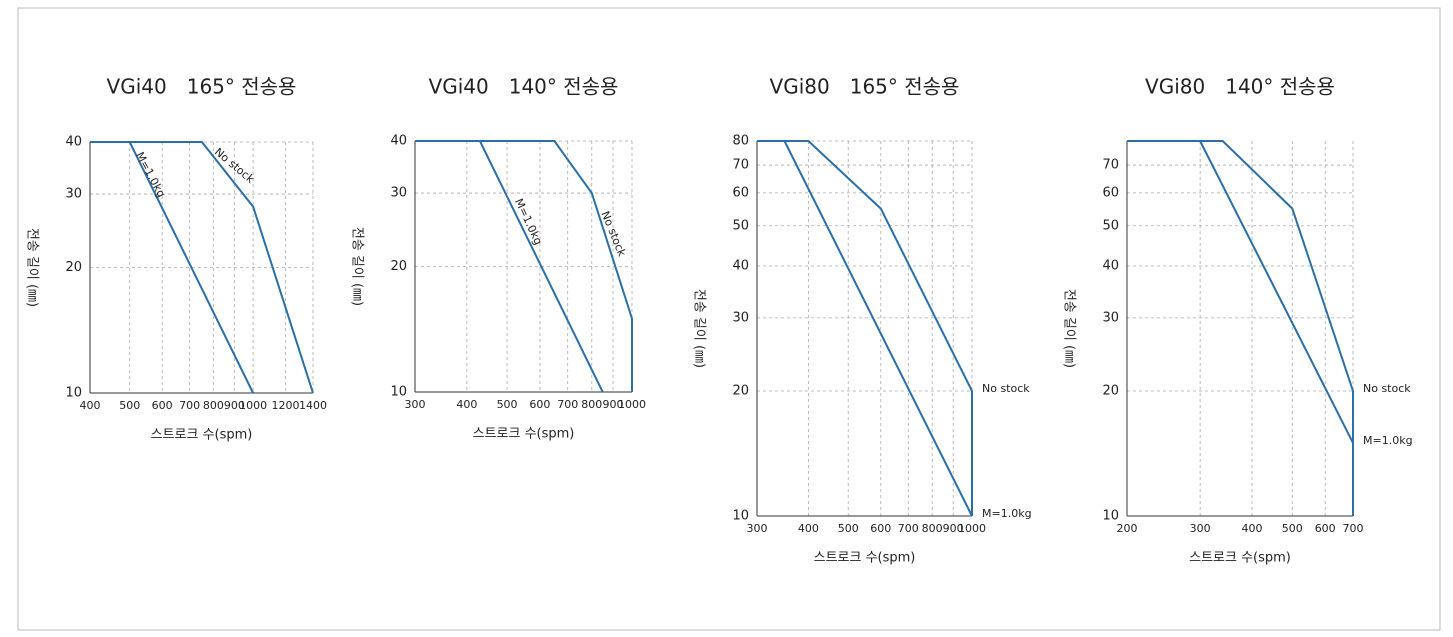 The height and width of the screenshot is (637, 1453). What do you see at coordinates (865, 87) in the screenshot?
I see `chart-title: VGi80 165° 전송용` at bounding box center [865, 87].